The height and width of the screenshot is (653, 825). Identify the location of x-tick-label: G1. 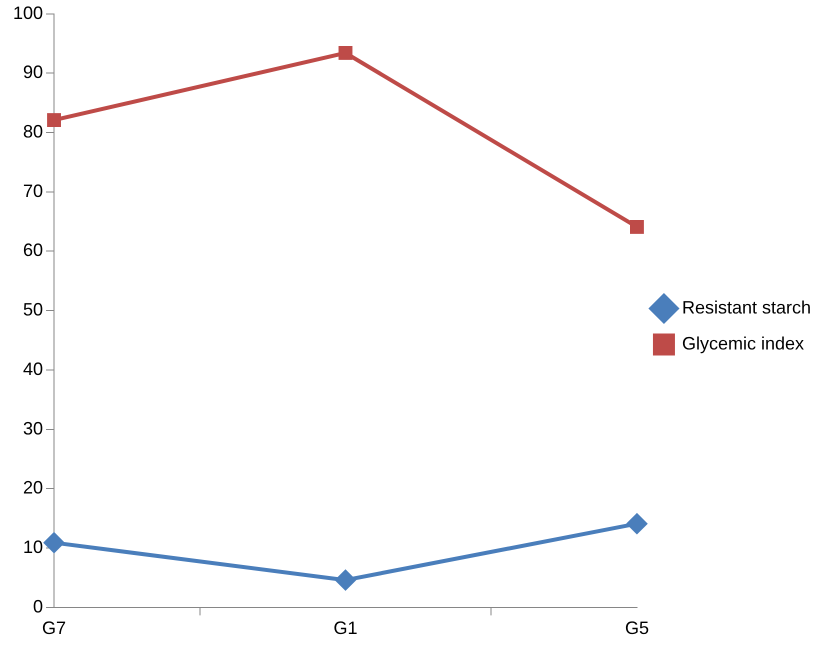
(345, 628).